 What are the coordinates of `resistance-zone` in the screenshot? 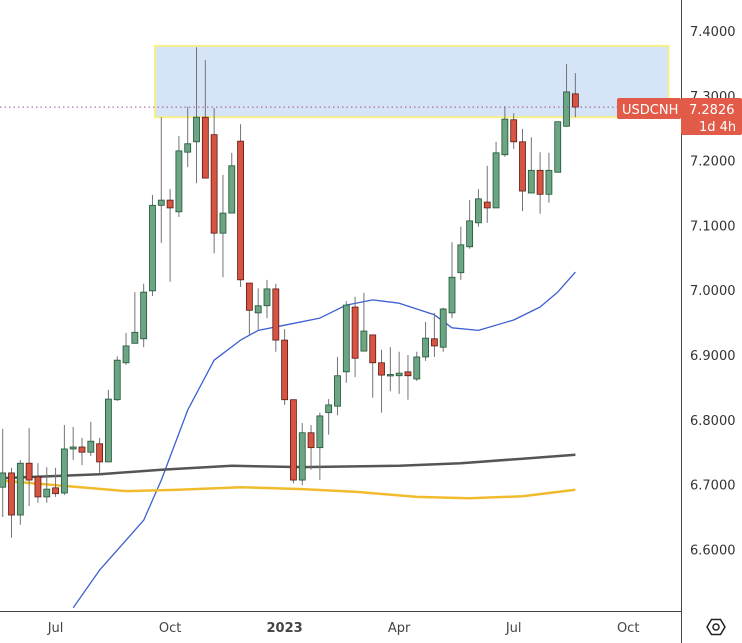 It's located at (411, 81).